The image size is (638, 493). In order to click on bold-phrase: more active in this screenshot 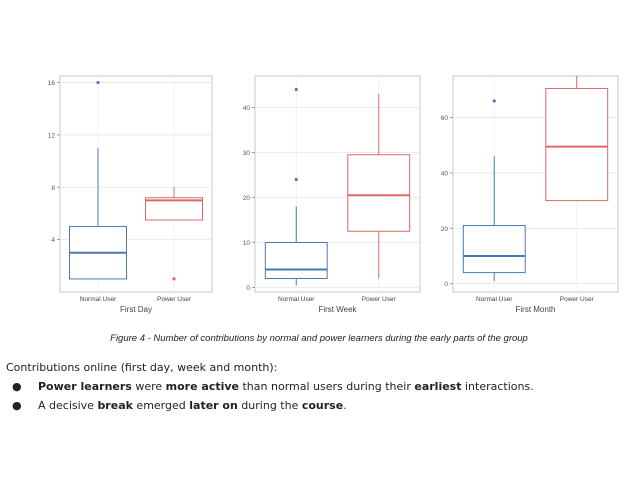, I will do `click(202, 386)`.